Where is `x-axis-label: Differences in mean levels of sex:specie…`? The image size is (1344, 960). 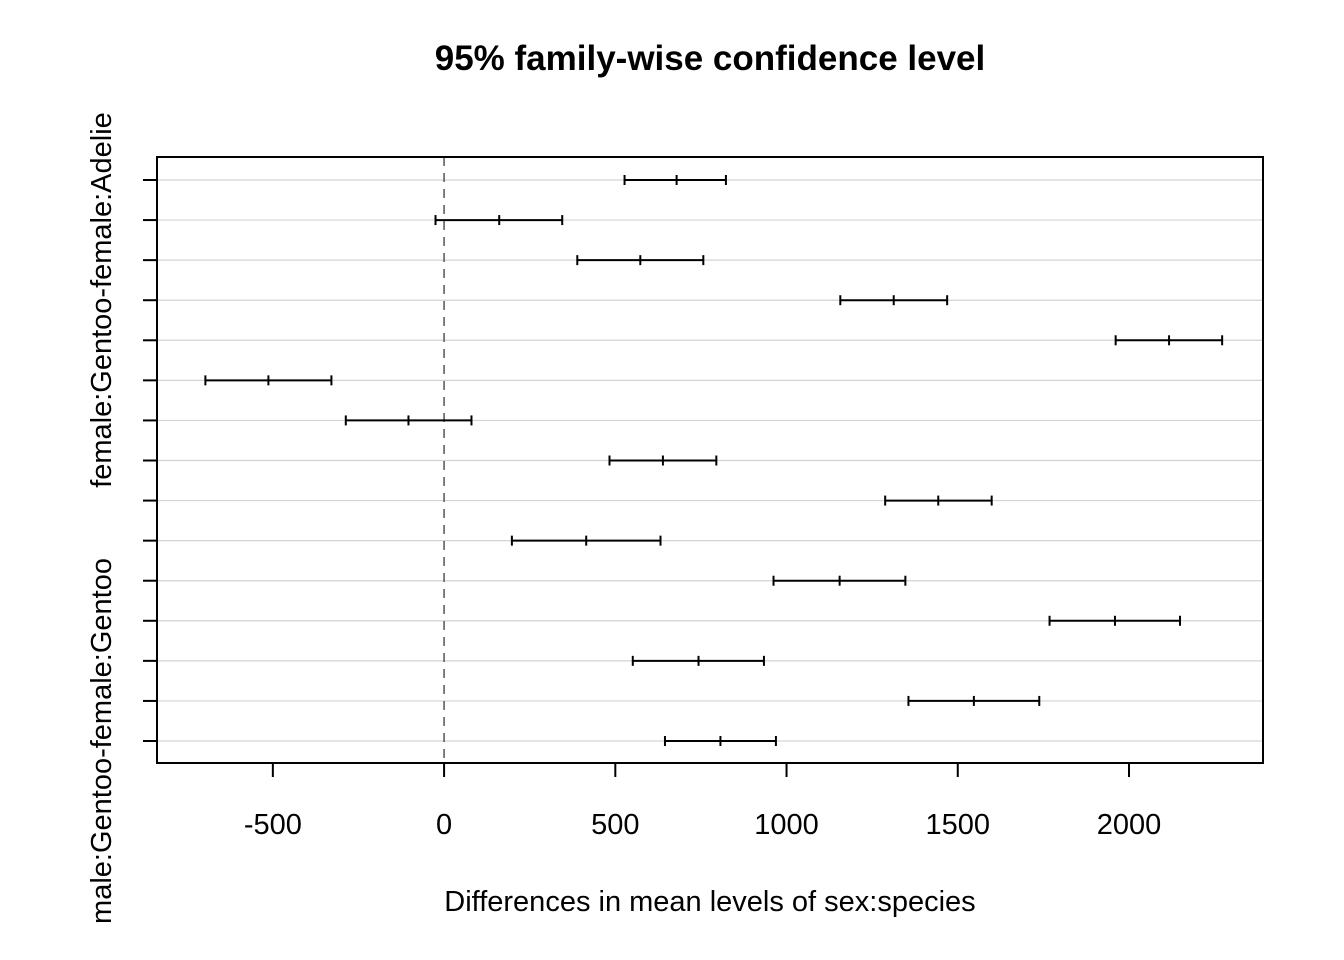
x-axis-label: Differences in mean levels of sex:specie… is located at coordinates (709, 902).